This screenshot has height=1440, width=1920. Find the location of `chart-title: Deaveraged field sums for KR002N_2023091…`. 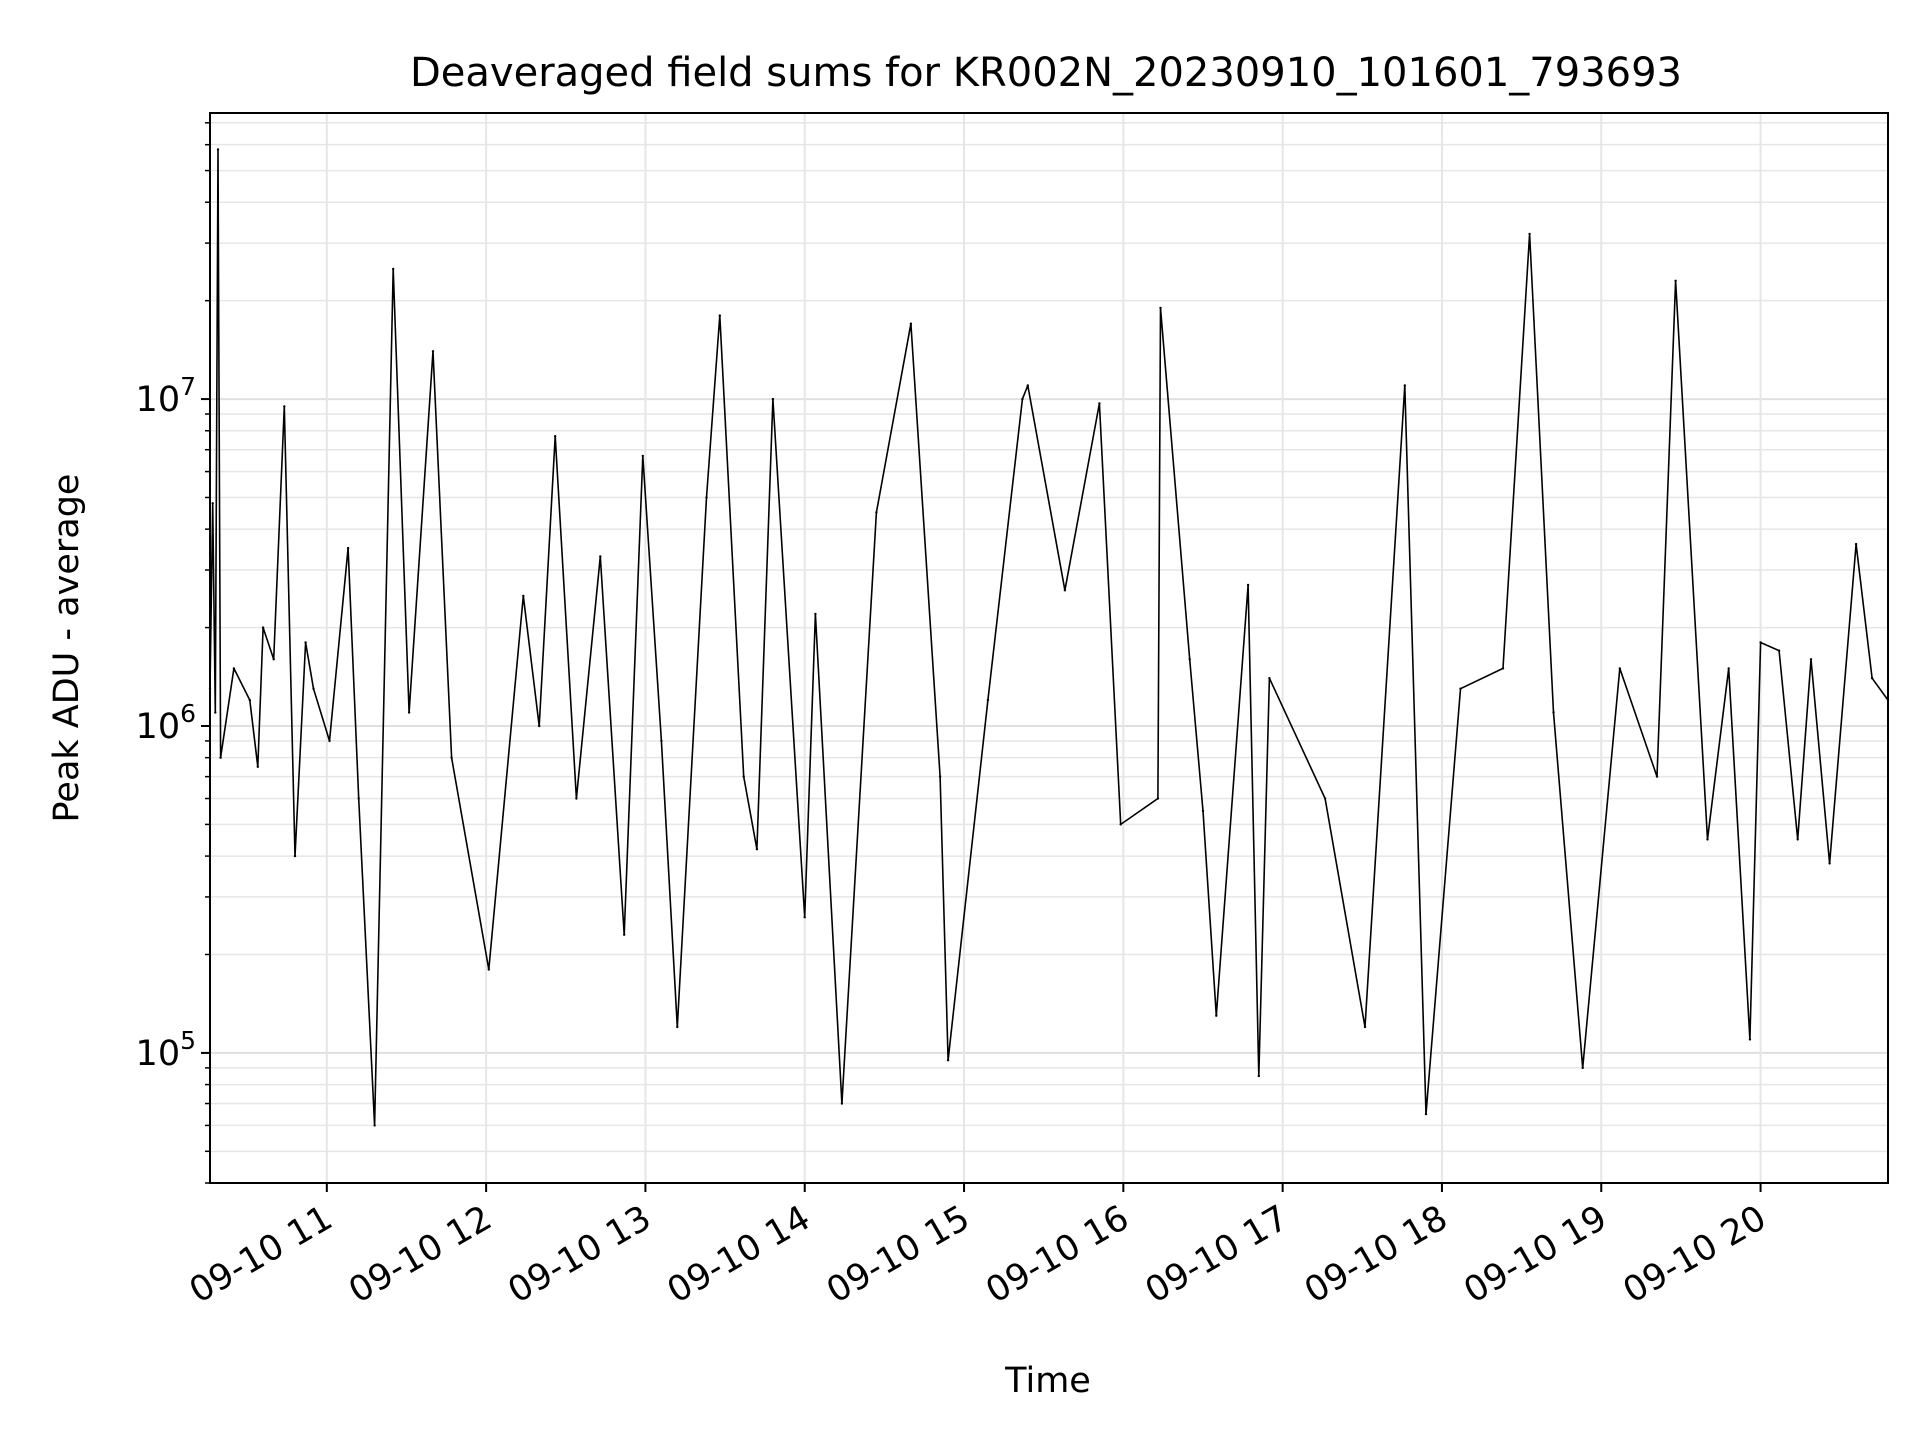

chart-title: Deaveraged field sums for KR002N_2023091… is located at coordinates (1046, 73).